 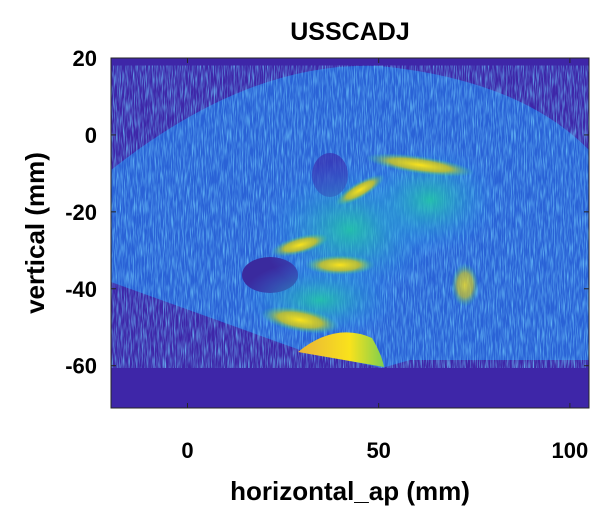 What do you see at coordinates (81, 366) in the screenshot?
I see `y-tick-label: -60` at bounding box center [81, 366].